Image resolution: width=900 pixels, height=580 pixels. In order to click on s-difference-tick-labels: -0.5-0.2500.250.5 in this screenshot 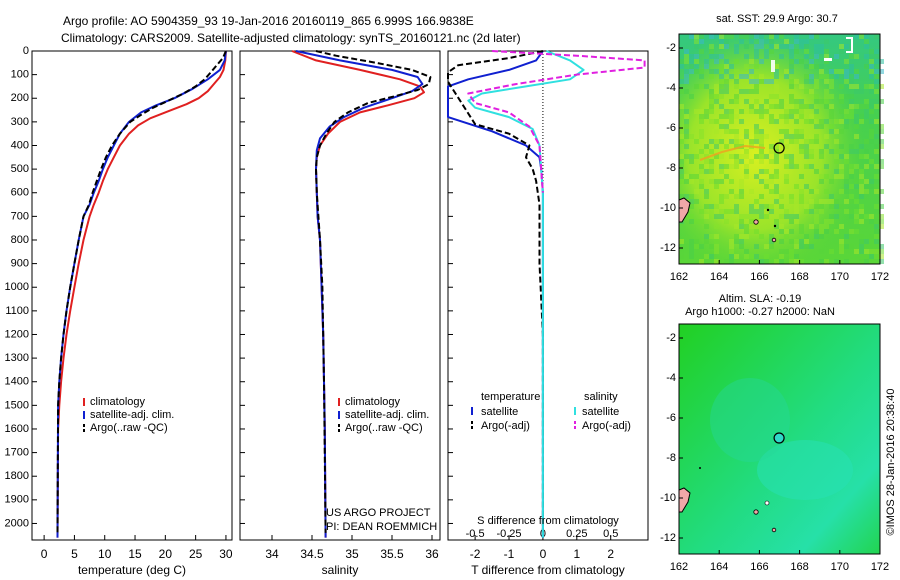, I will do `click(542, 534)`.